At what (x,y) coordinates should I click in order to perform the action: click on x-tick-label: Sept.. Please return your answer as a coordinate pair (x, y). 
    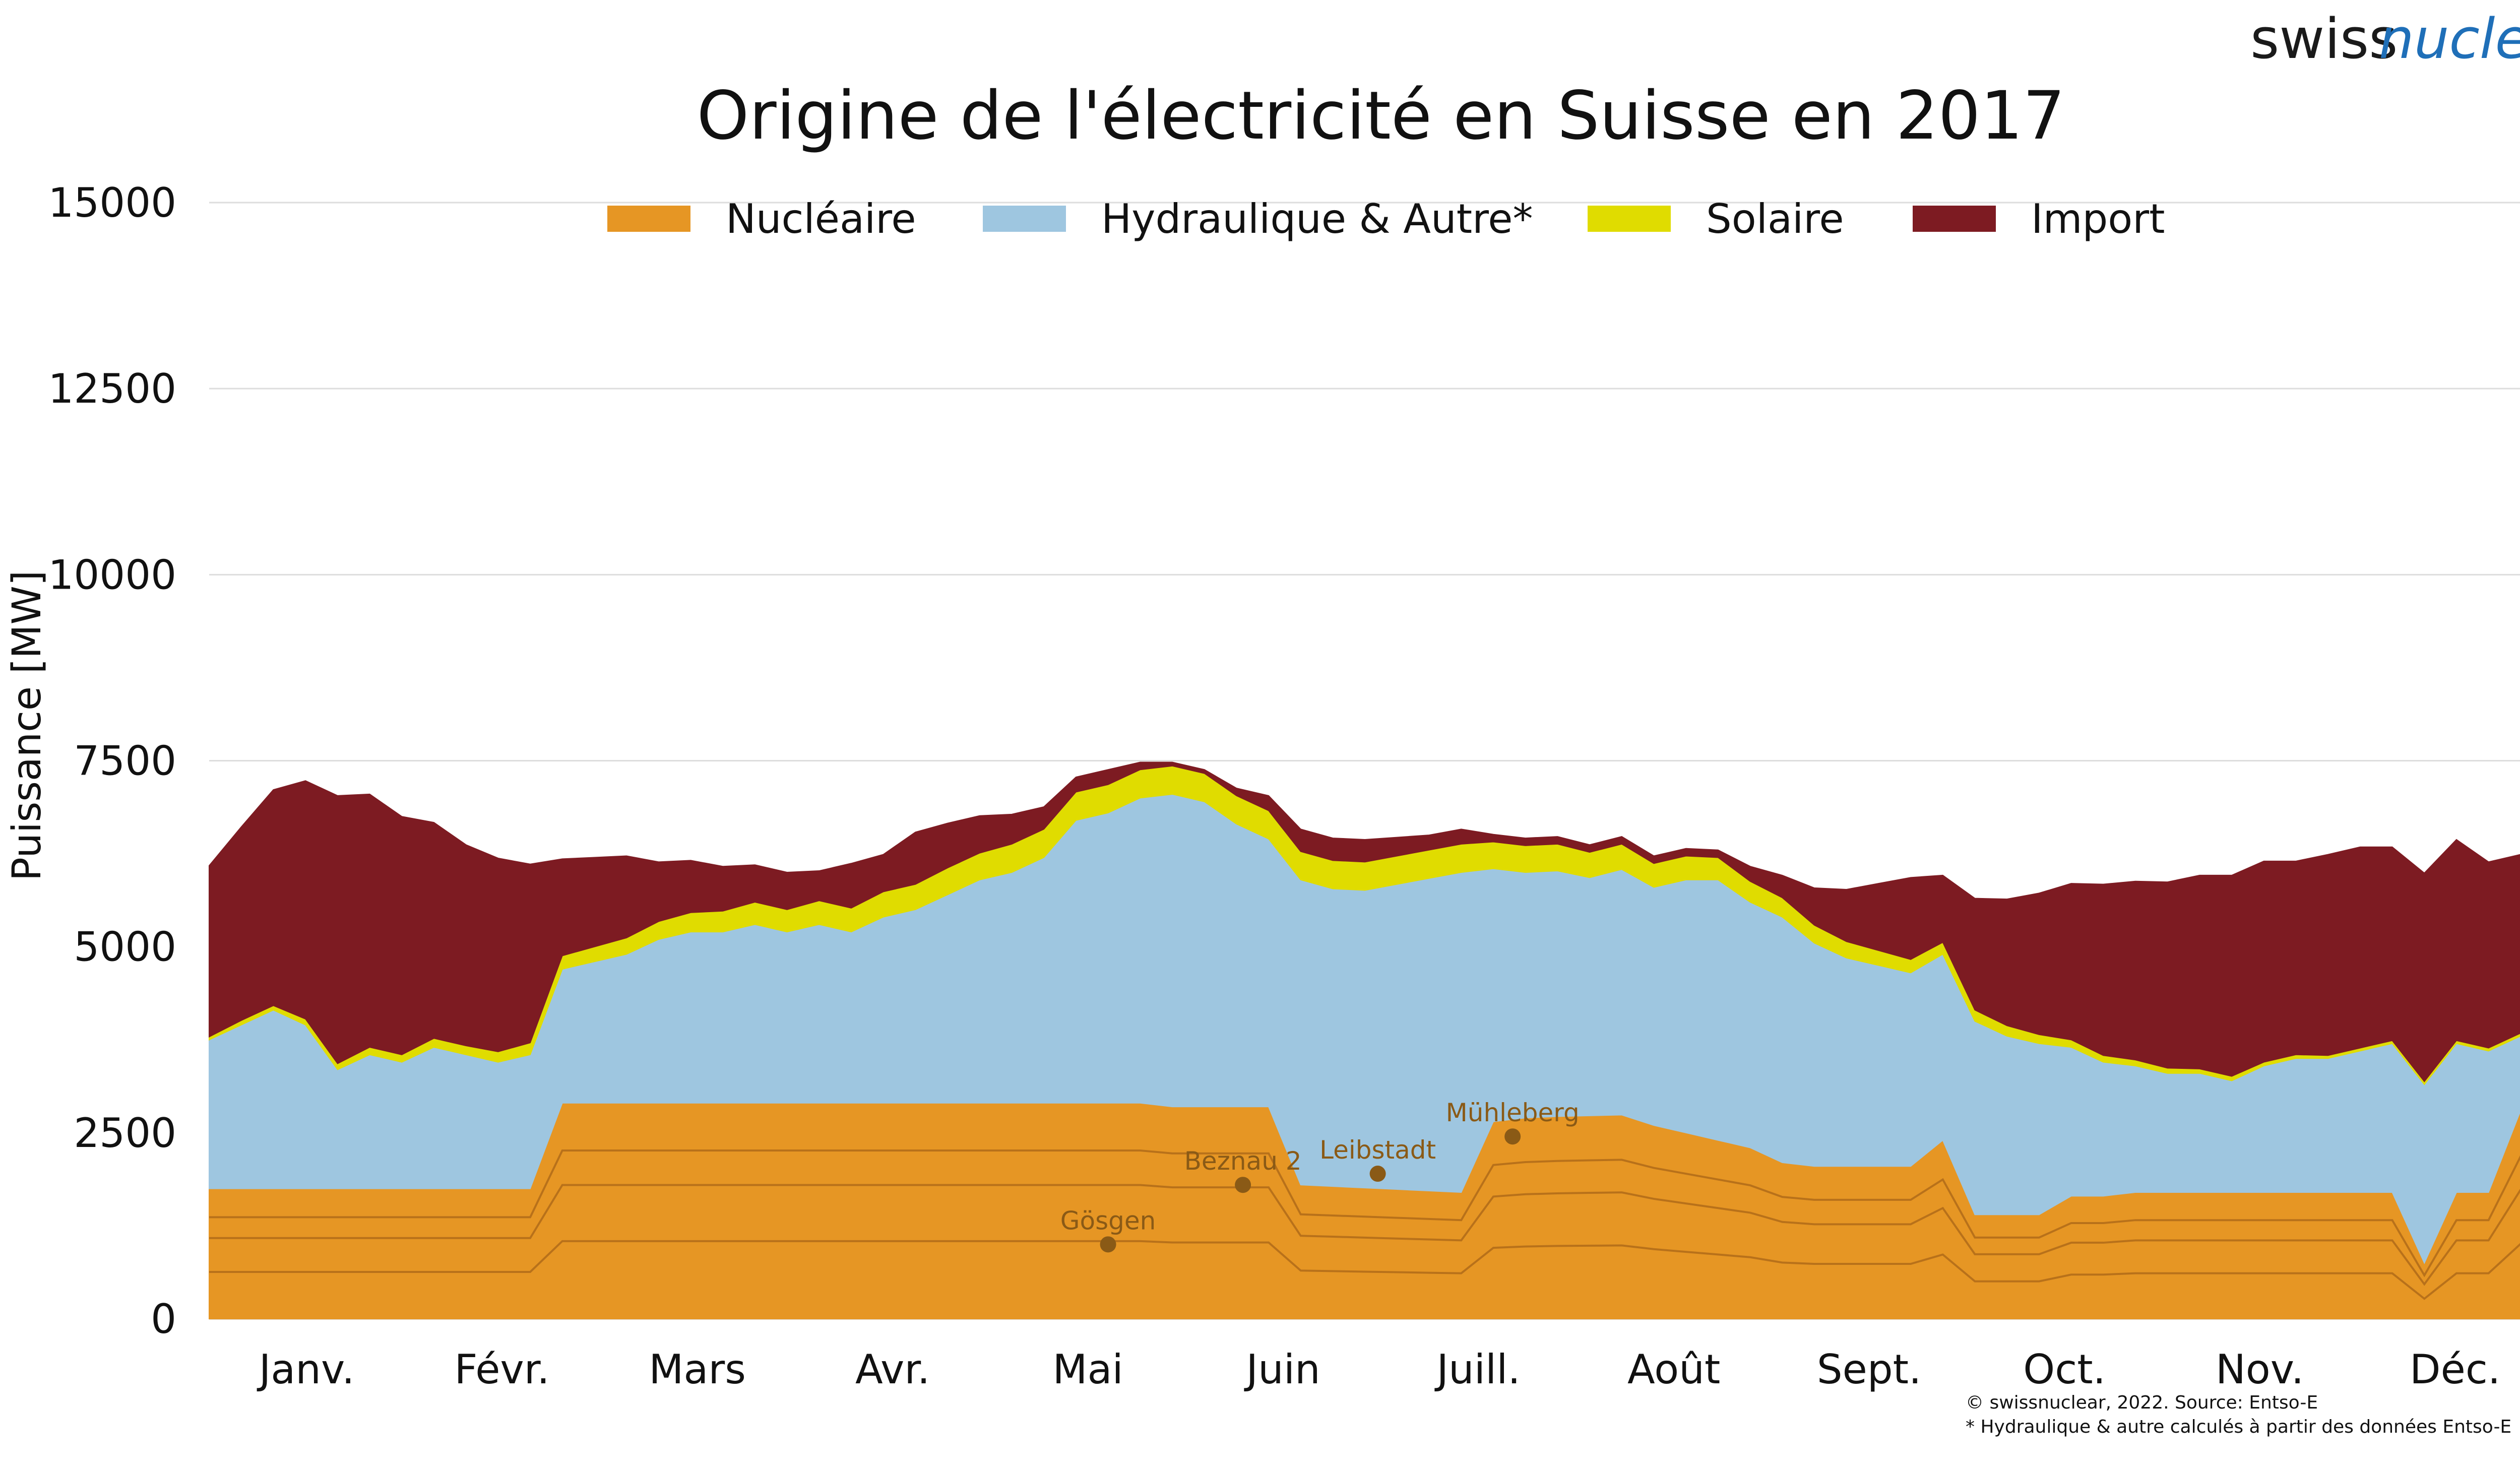
    Looking at the image, I should click on (1870, 1369).